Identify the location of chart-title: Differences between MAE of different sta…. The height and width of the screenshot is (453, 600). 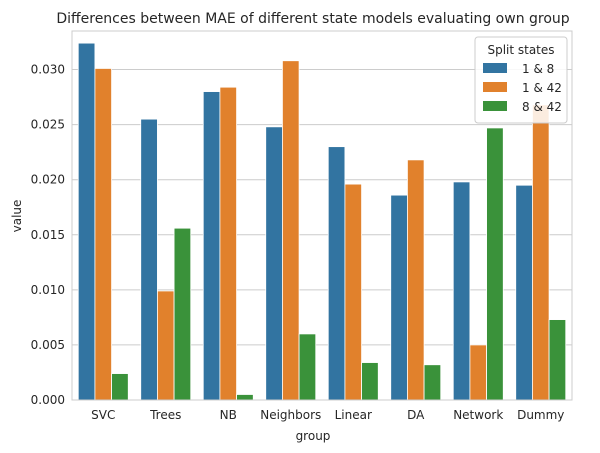
(312, 19).